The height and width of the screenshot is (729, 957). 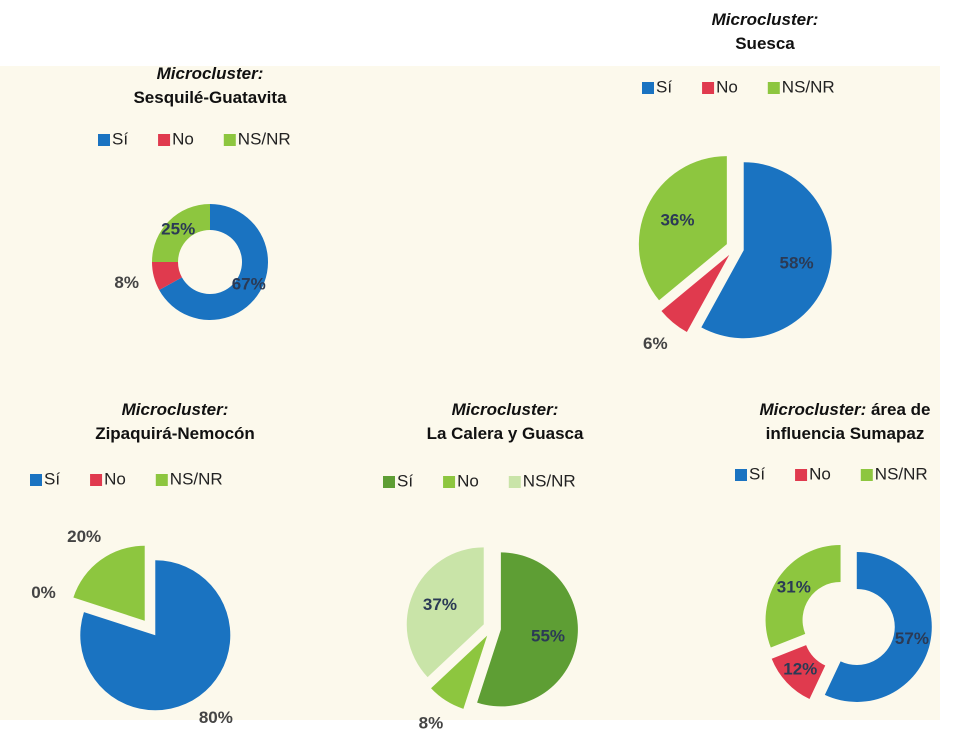 I want to click on chart-title: Microcluster: Suesca, so click(x=765, y=32).